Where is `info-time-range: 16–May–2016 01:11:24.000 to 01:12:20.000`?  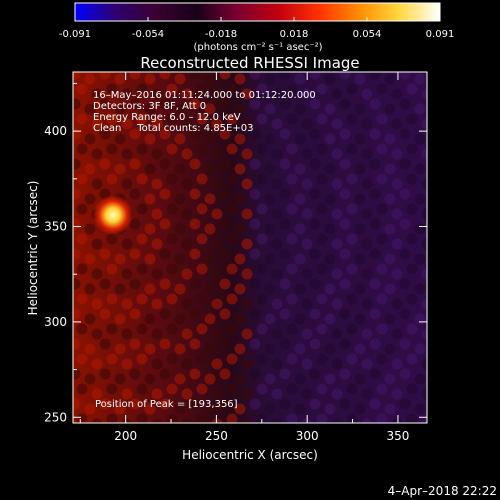
info-time-range: 16–May–2016 01:11:24.000 to 01:12:20.000 is located at coordinates (204, 95).